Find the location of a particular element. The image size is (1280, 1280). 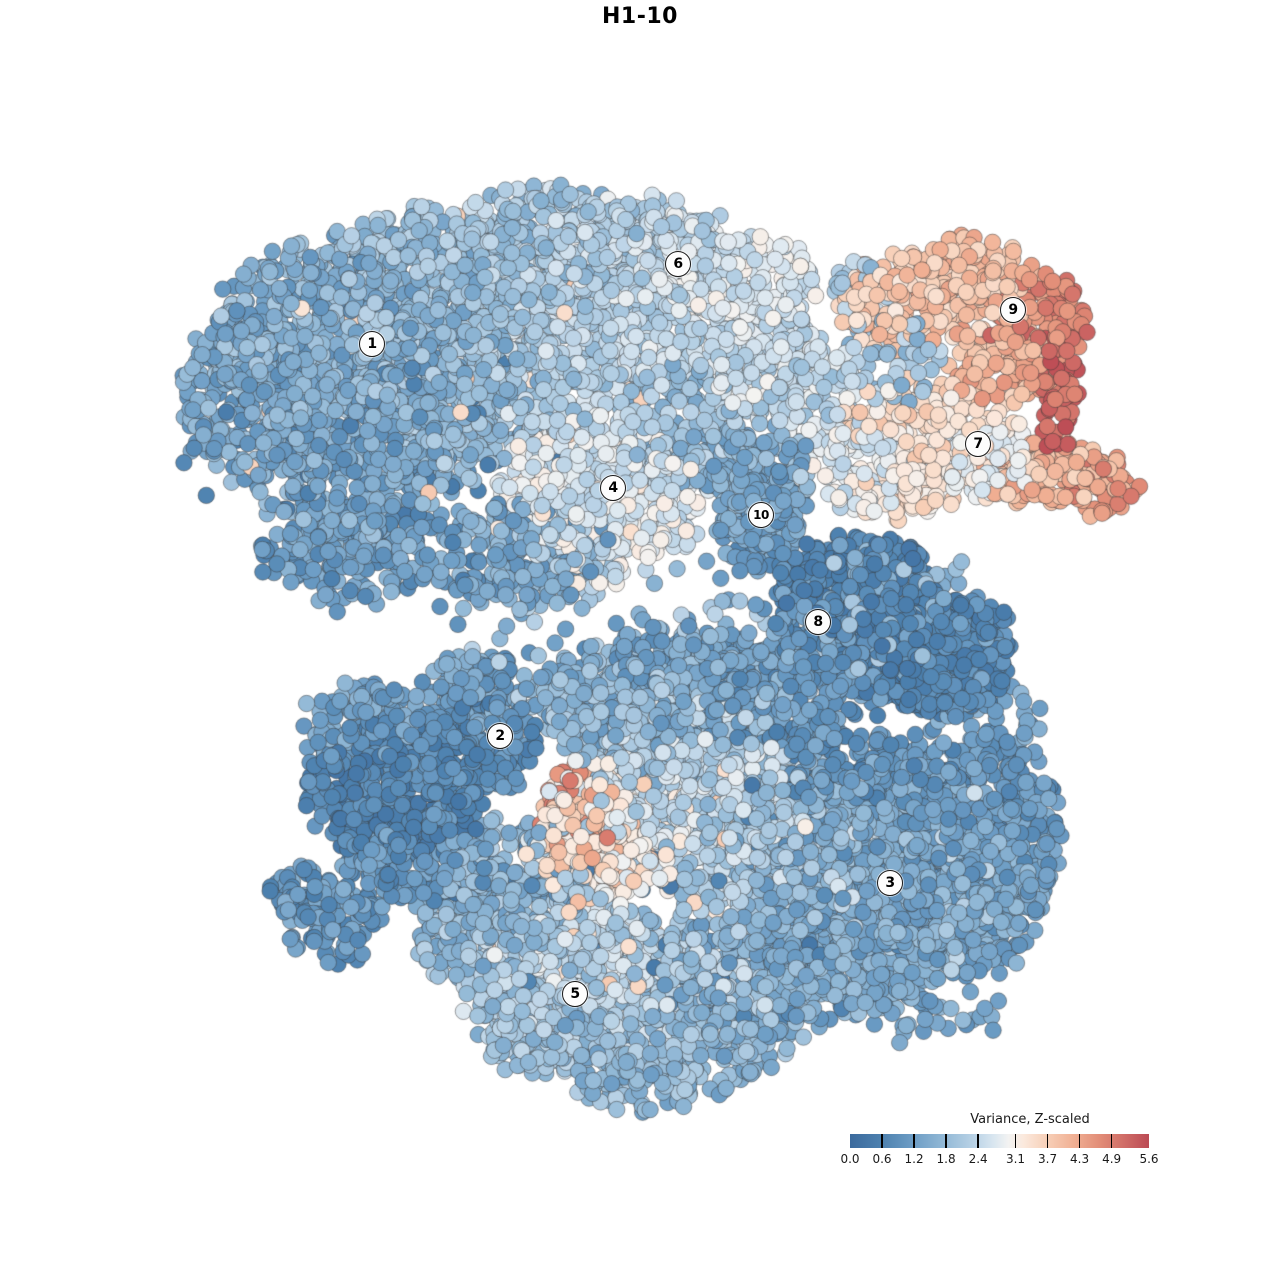

cluster-label-3: 3 is located at coordinates (890, 883).